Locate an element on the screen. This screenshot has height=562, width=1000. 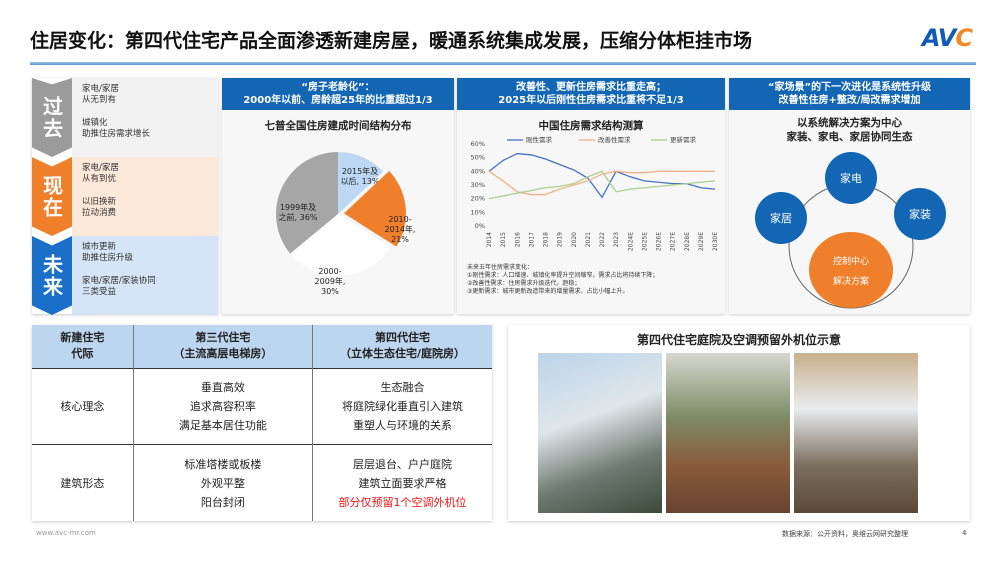
x-tick-label: 2014 is located at coordinates (489, 239).